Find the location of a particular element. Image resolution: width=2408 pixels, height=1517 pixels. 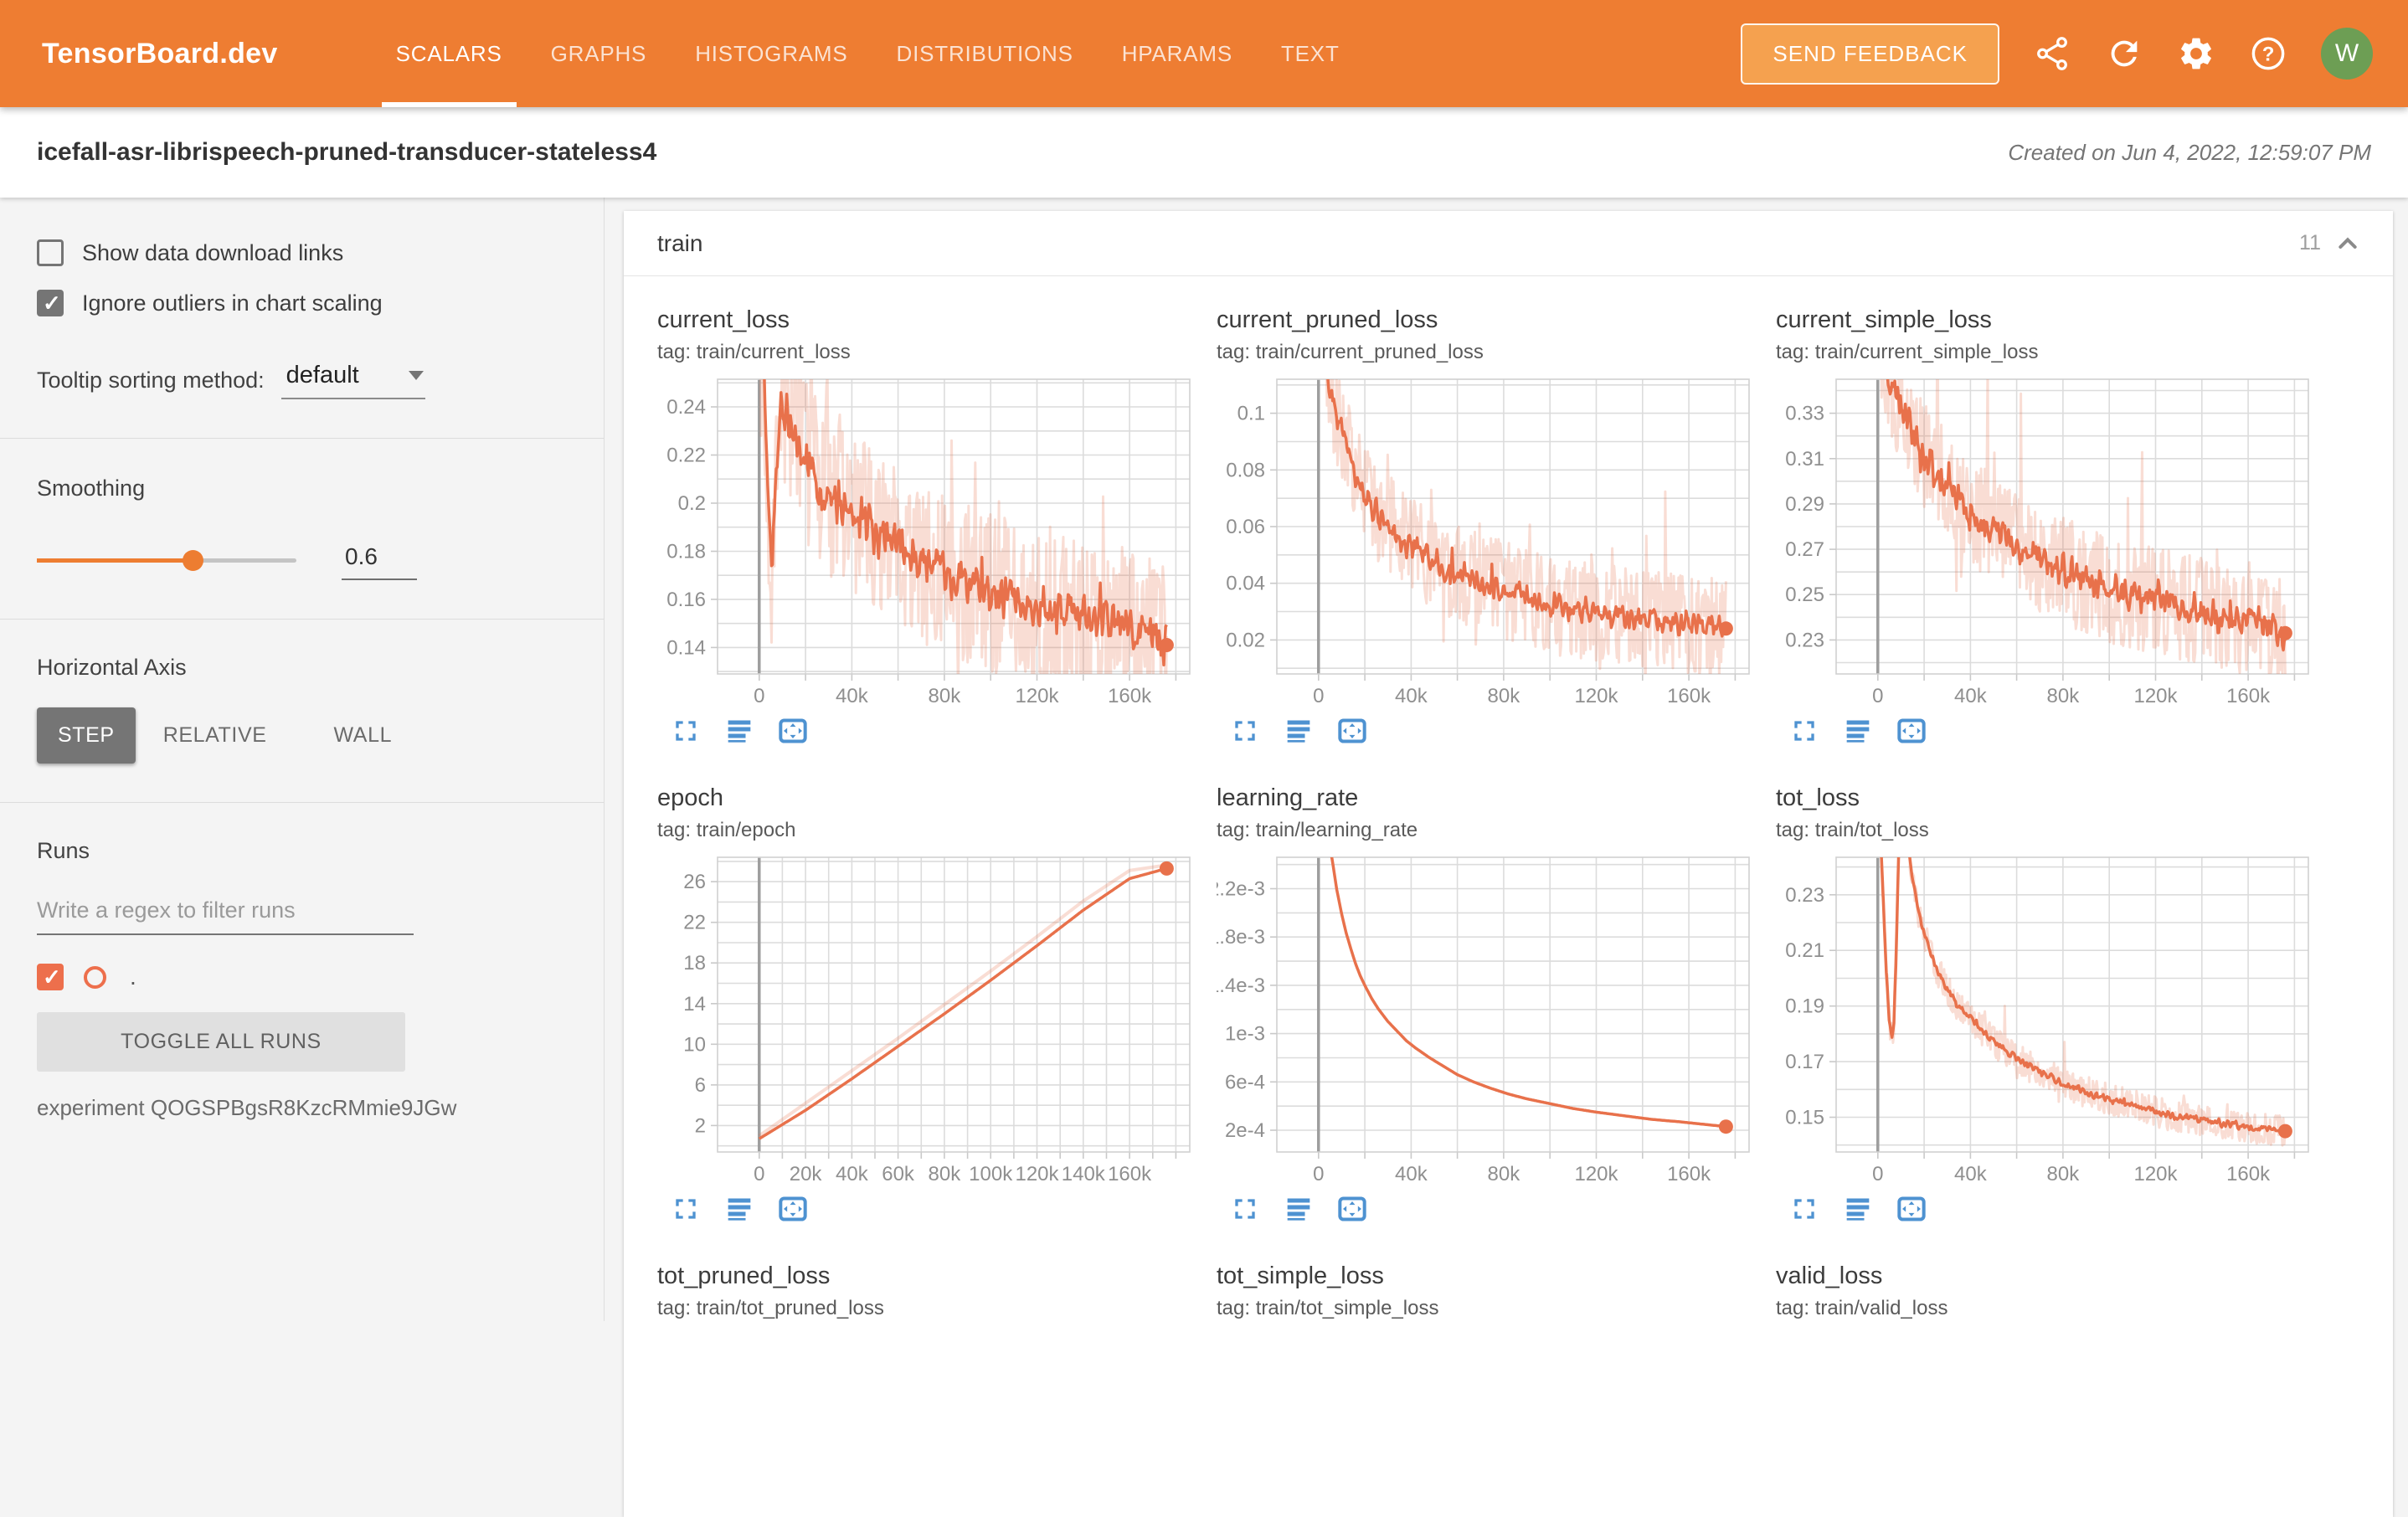

user-avatar: W is located at coordinates (2347, 54).